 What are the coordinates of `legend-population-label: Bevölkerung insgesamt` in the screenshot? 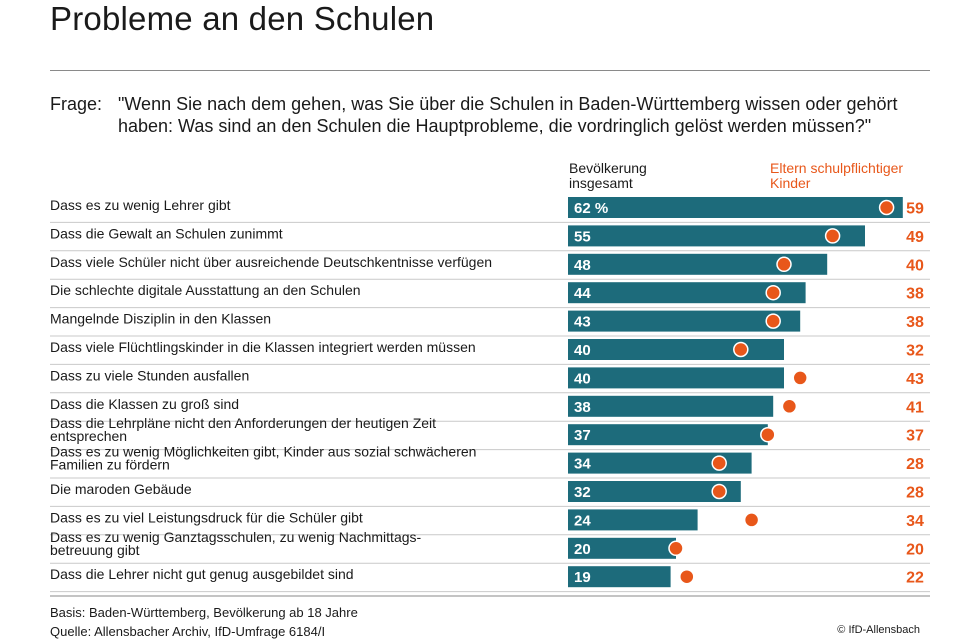 It's located at (608, 175).